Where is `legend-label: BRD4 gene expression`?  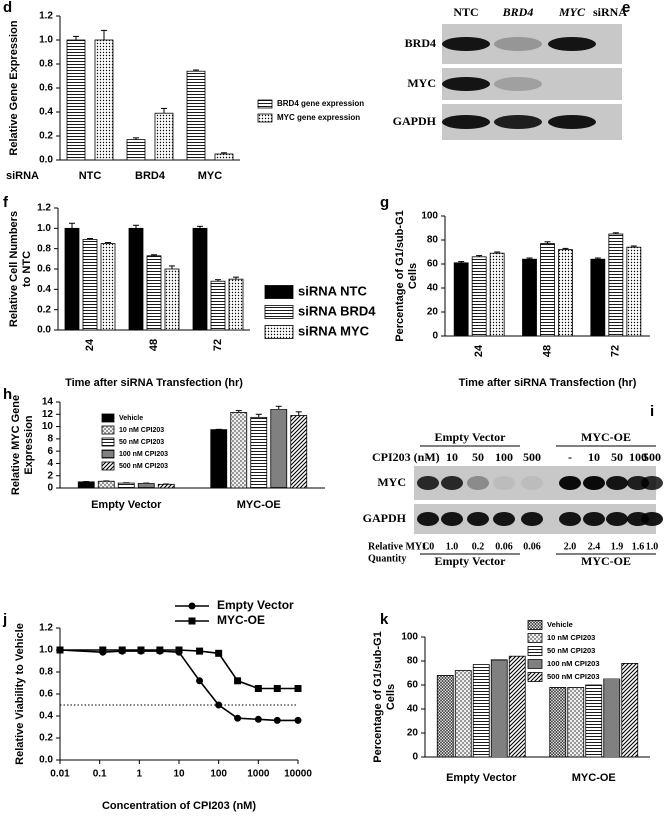 legend-label: BRD4 gene expression is located at coordinates (320, 103).